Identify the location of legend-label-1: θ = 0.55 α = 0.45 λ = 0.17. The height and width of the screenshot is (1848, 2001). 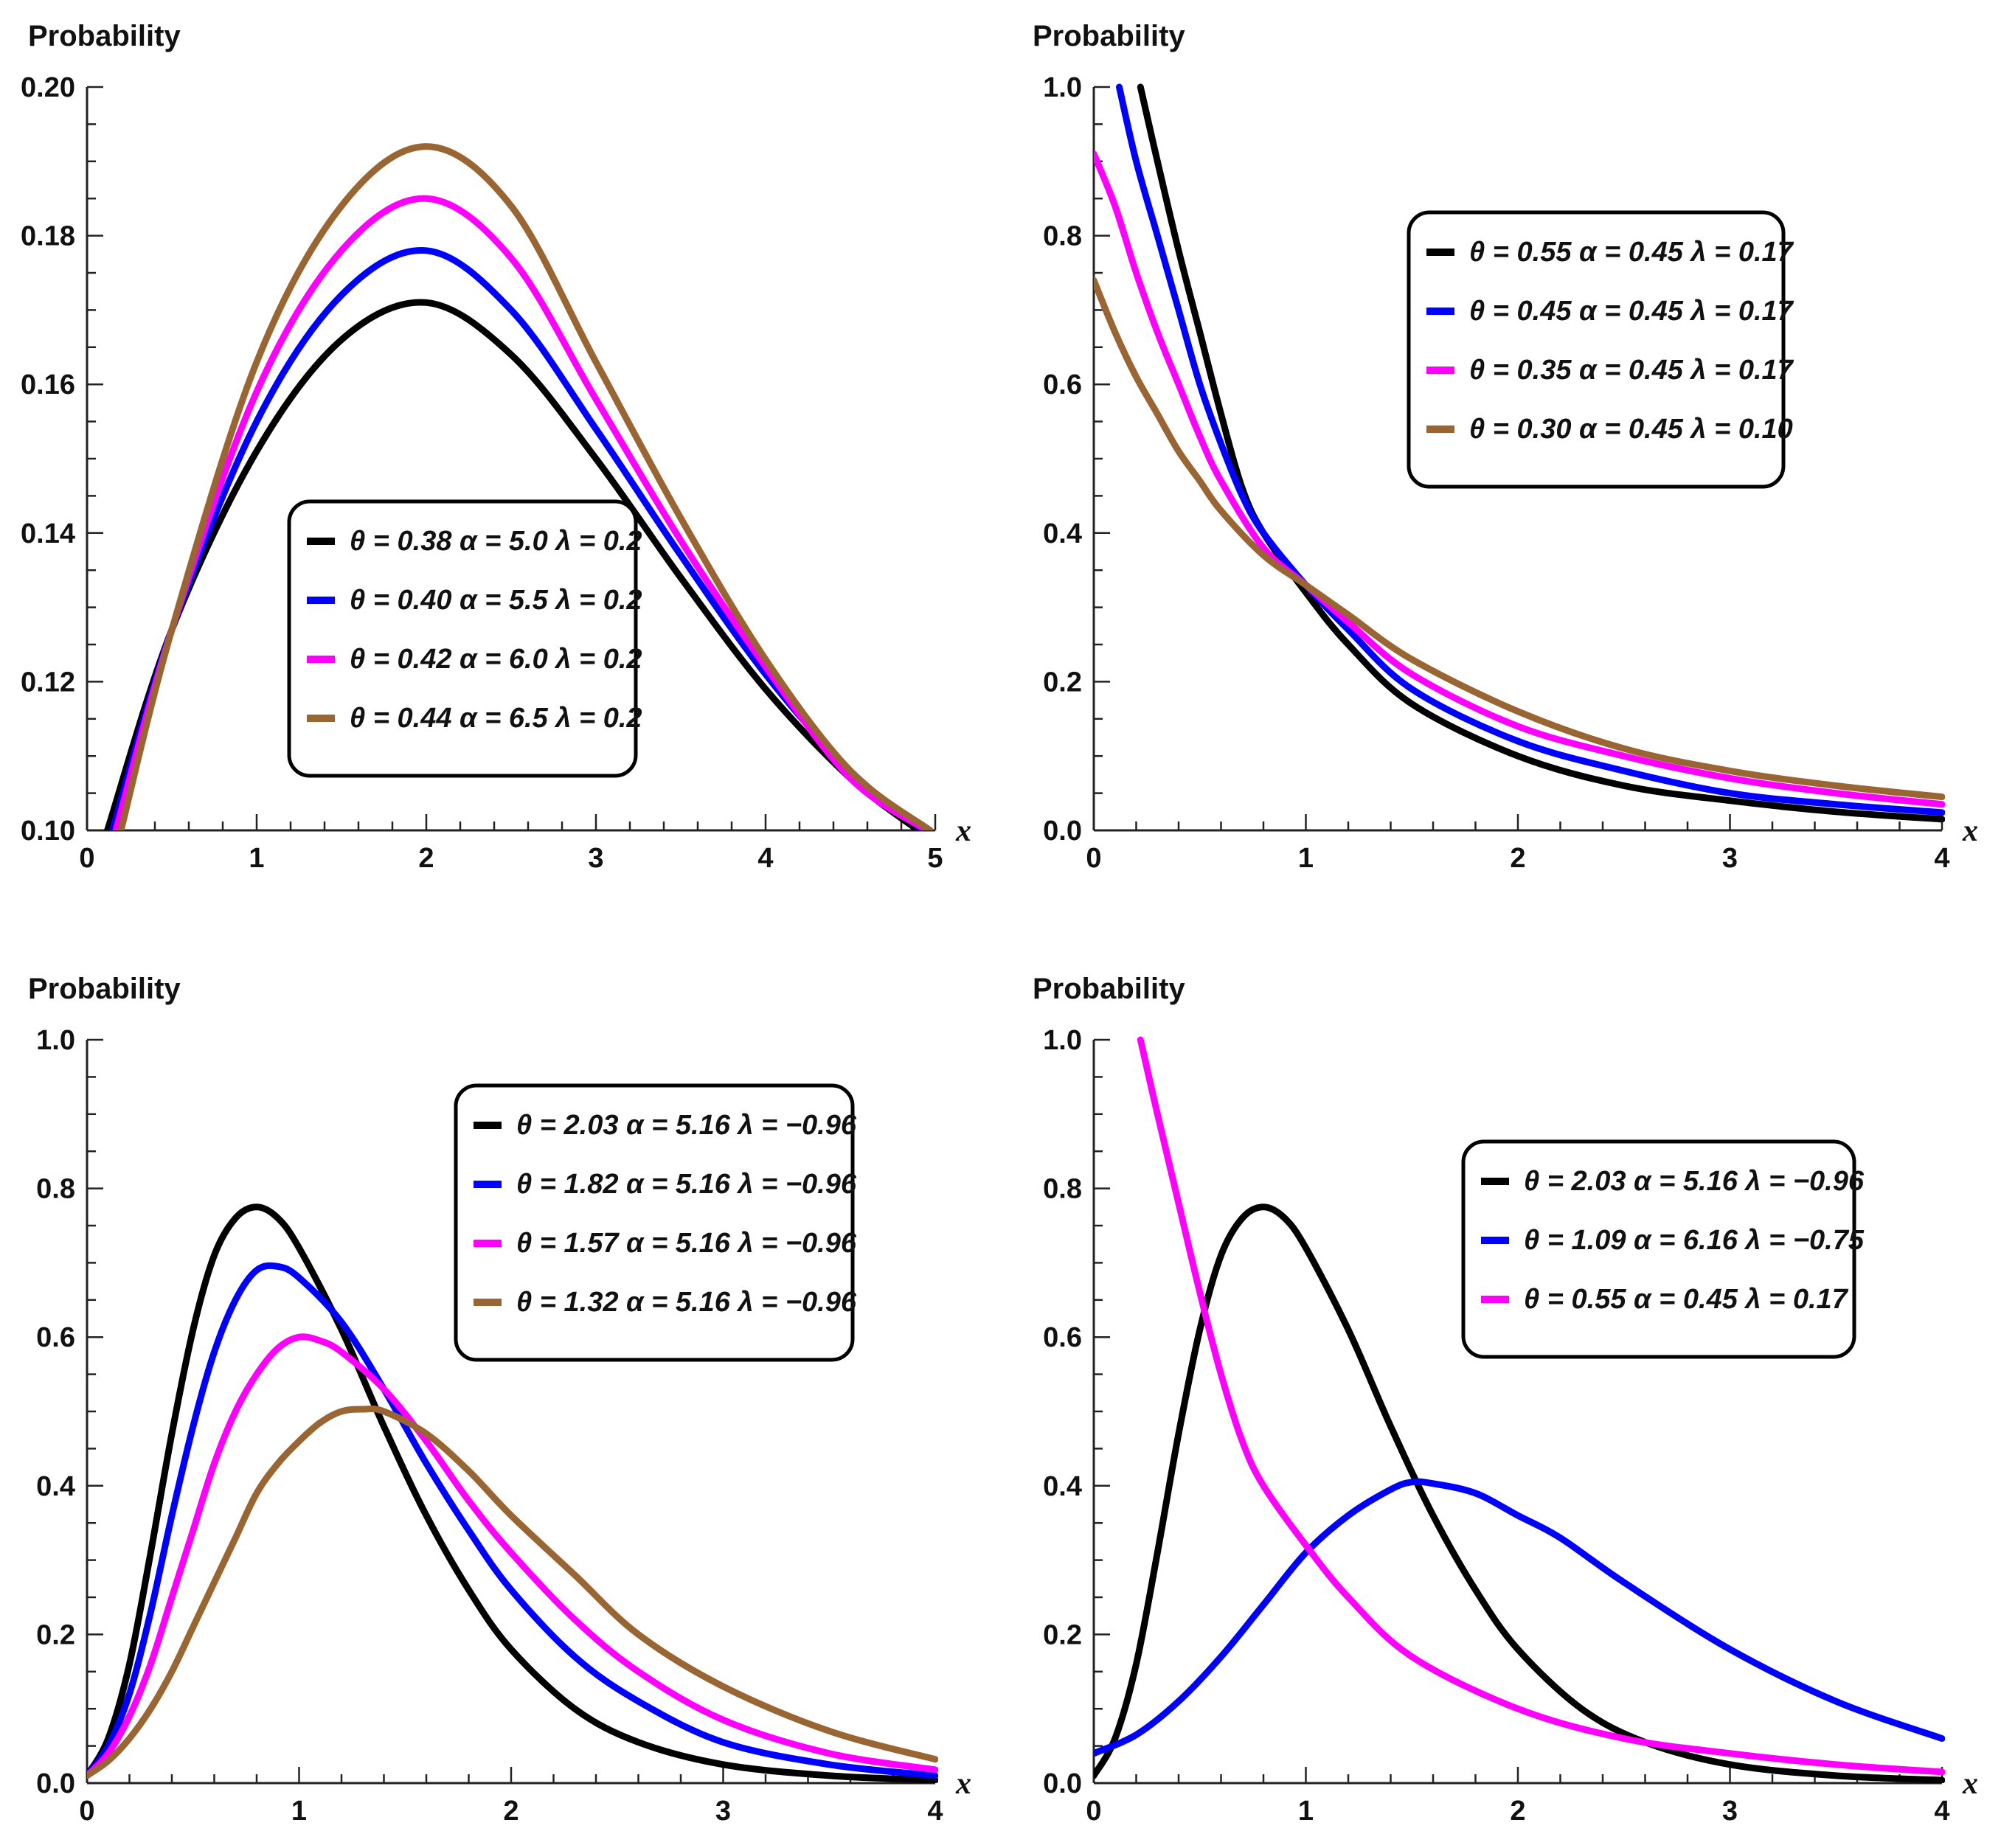
(1631, 252).